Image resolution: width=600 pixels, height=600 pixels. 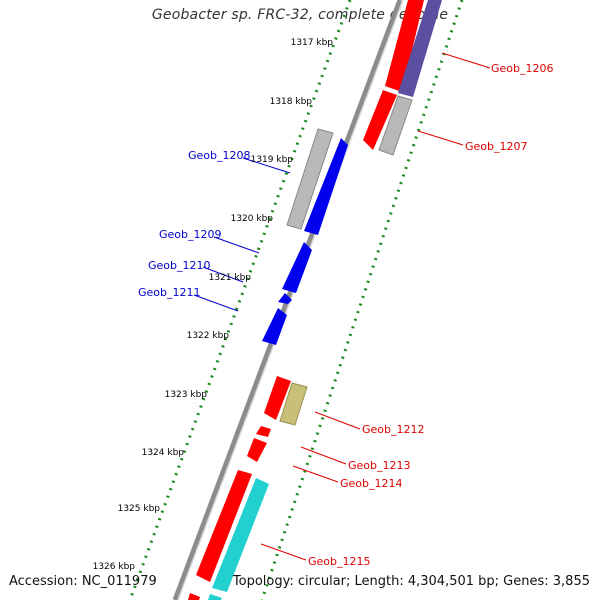 I want to click on gene-label-geob-1215: Geob_1215, so click(x=339, y=561).